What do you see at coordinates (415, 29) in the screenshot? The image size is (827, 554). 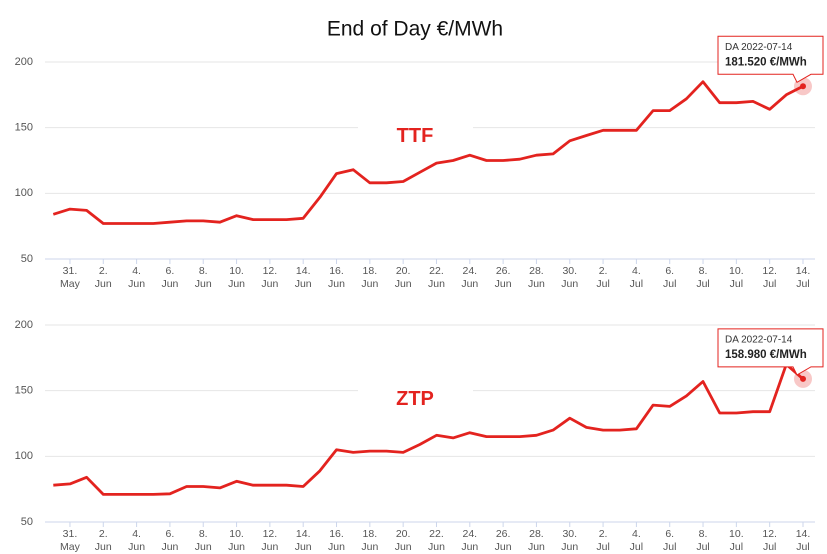 I see `chart-title: End of Day €/MWh` at bounding box center [415, 29].